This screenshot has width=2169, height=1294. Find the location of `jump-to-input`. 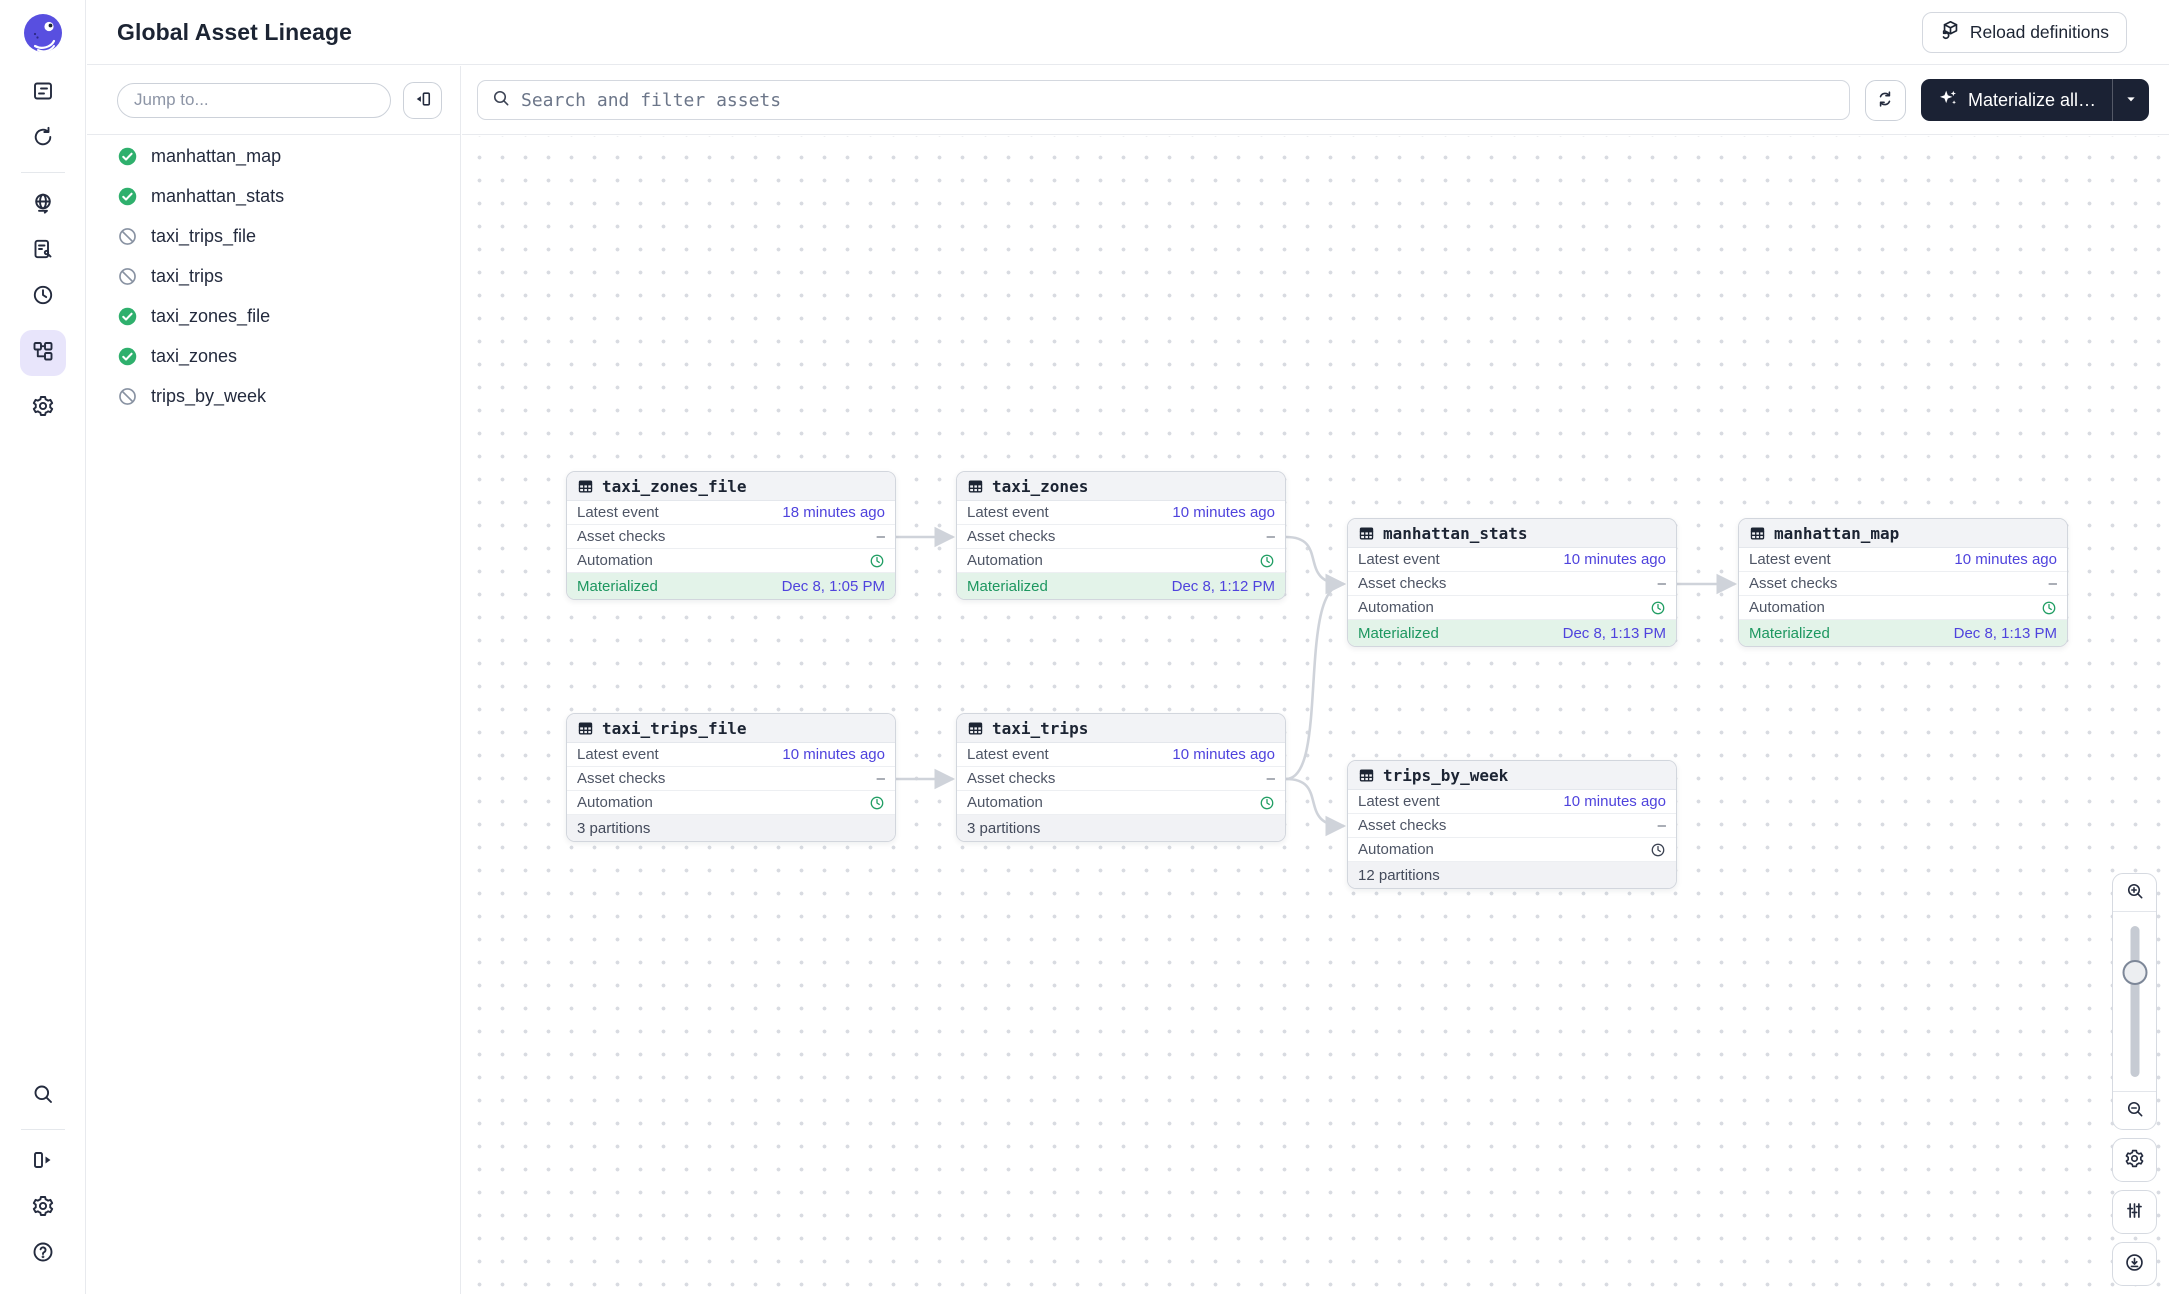

jump-to-input is located at coordinates (254, 100).